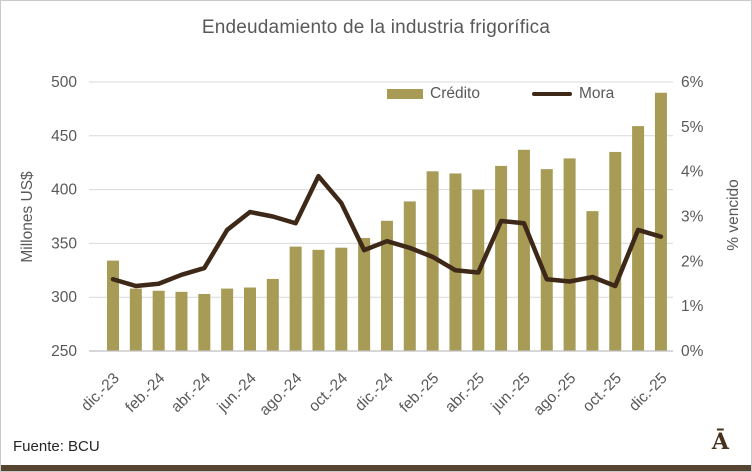  I want to click on y-right-tick-label: 3%, so click(692, 217).